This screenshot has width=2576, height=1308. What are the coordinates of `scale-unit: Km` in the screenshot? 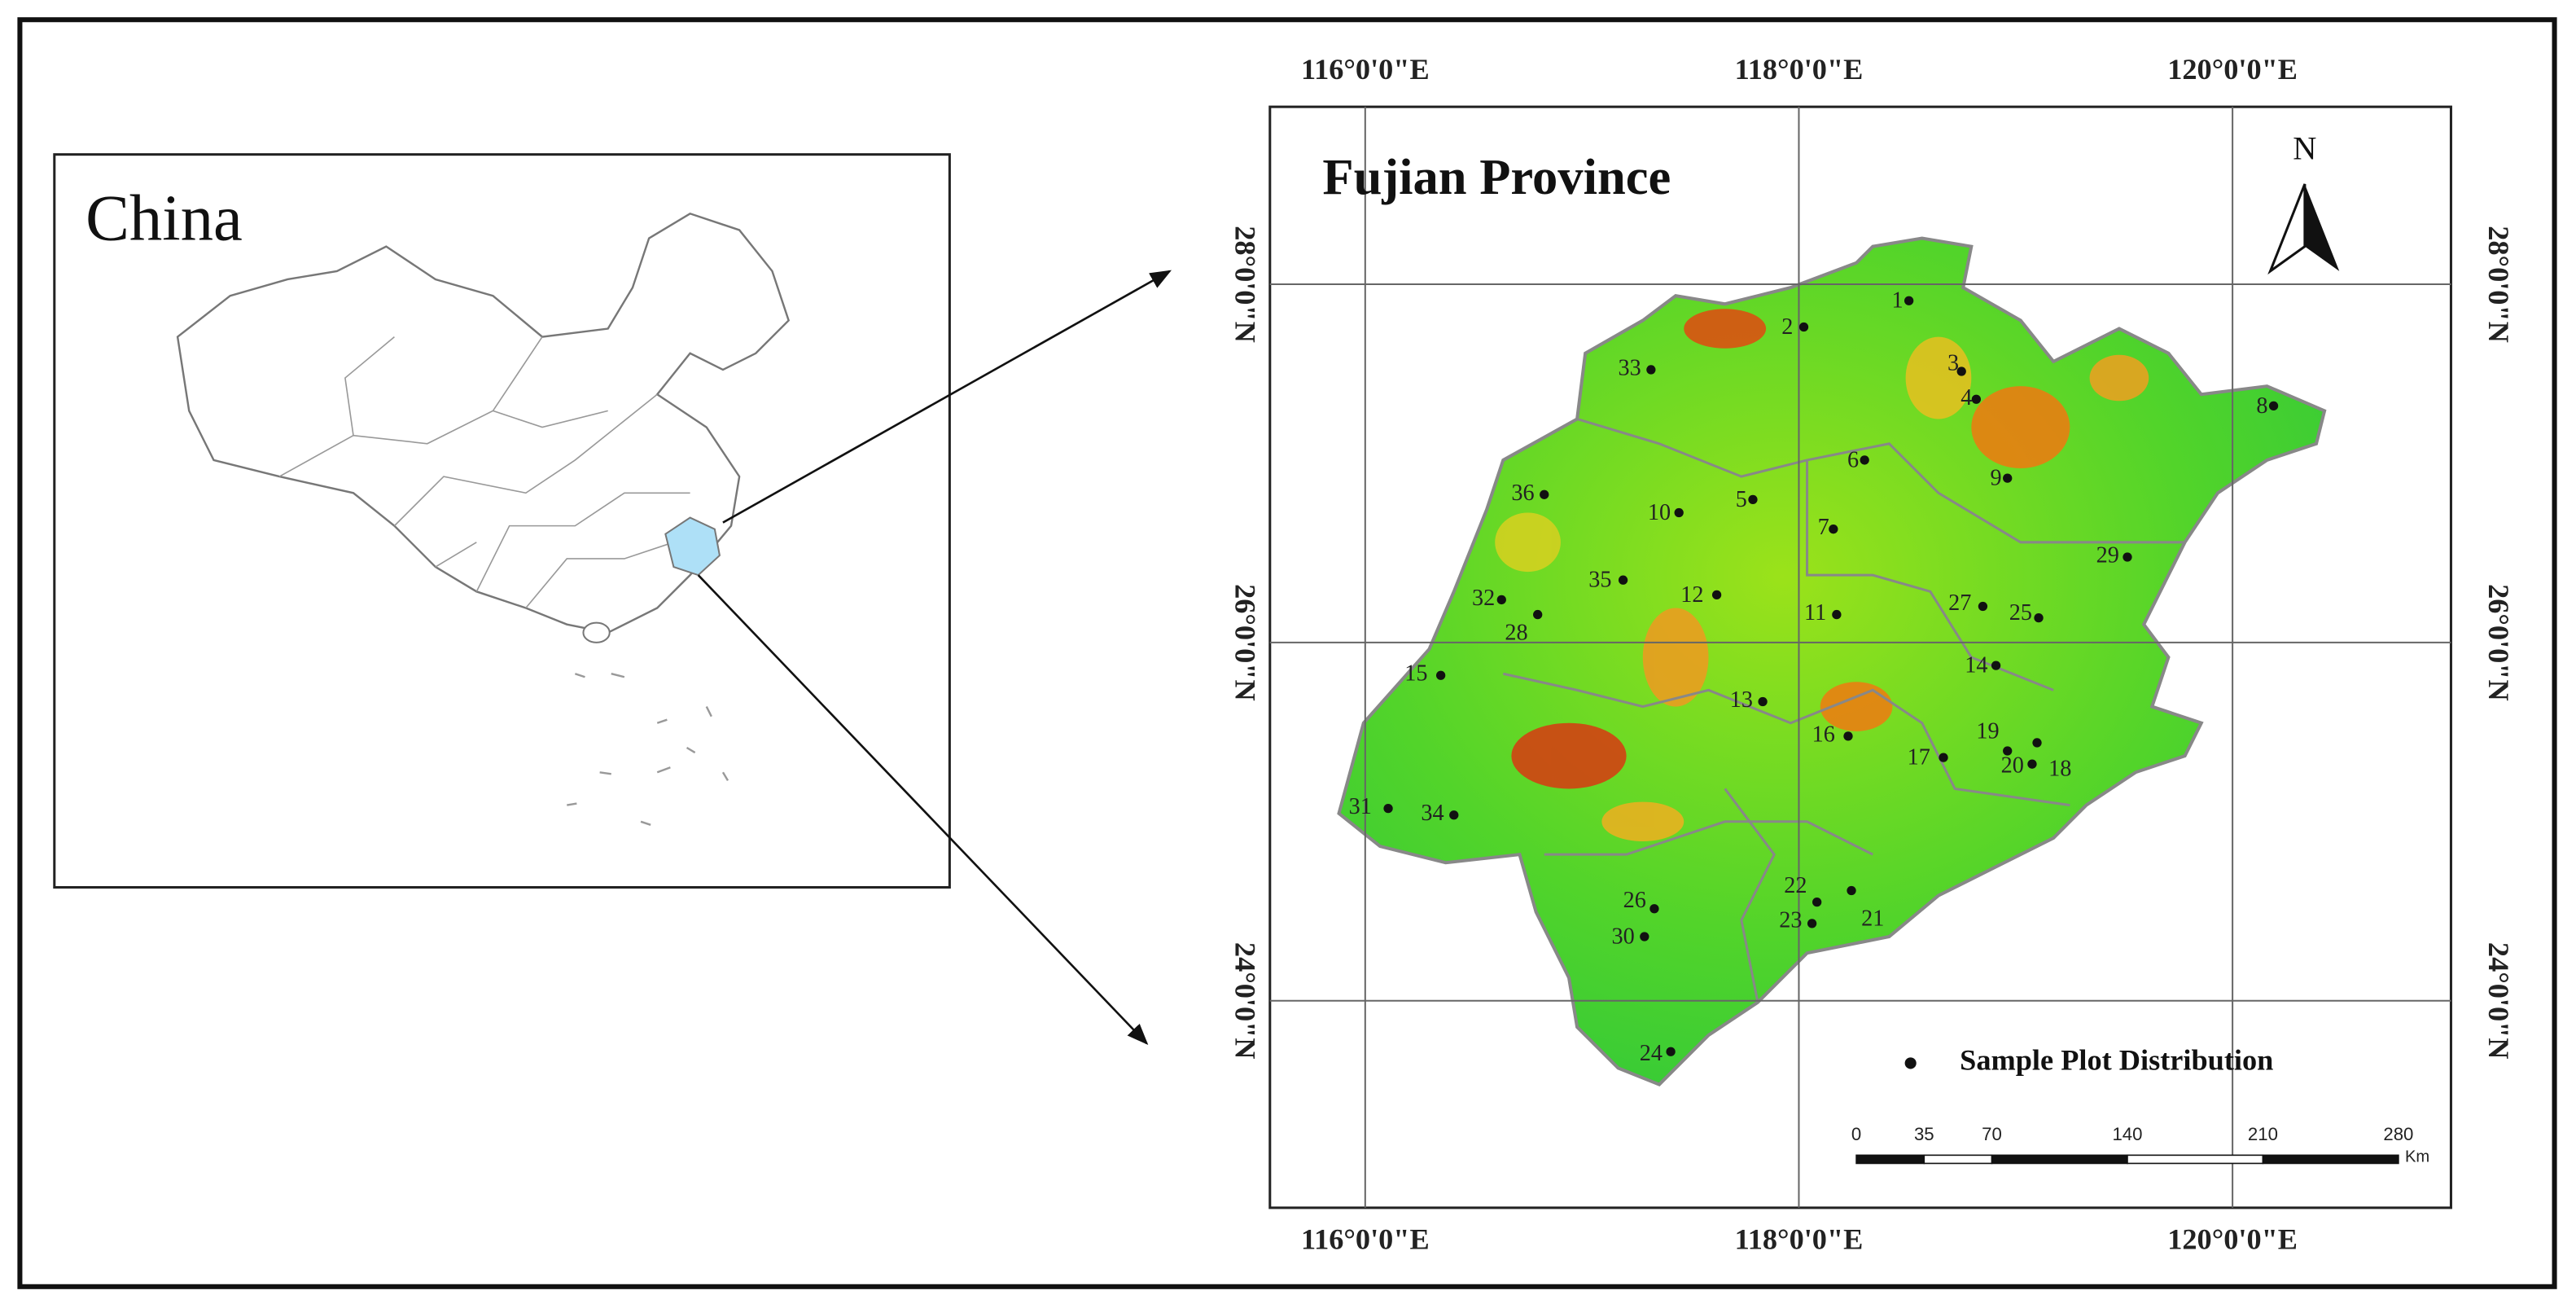 It's located at (2417, 1156).